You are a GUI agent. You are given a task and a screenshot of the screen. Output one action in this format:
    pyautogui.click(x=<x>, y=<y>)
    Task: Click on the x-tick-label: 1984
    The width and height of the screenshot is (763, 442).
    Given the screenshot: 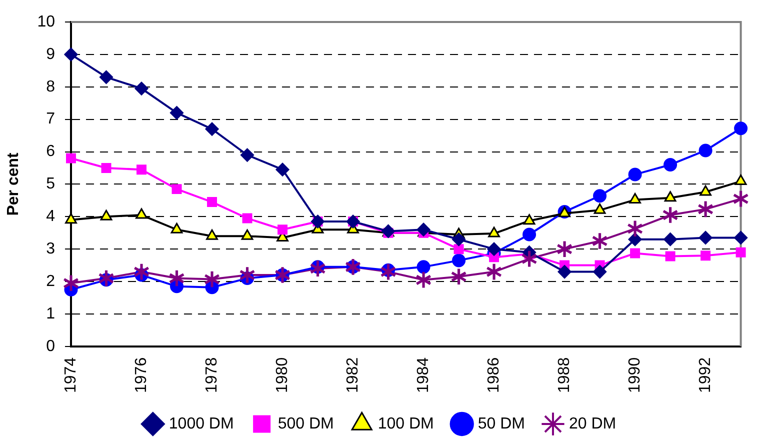 What is the action you would take?
    pyautogui.click(x=423, y=375)
    